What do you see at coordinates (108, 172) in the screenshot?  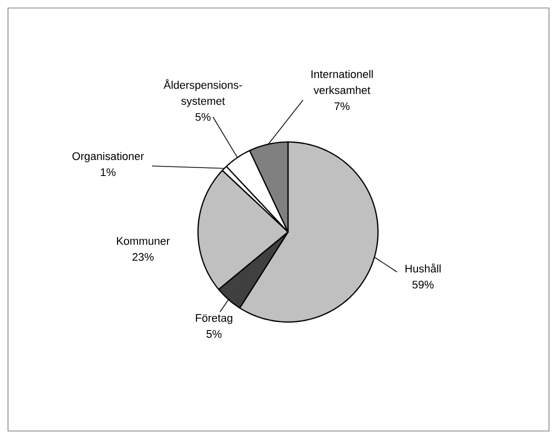 I see `data-label: 1%` at bounding box center [108, 172].